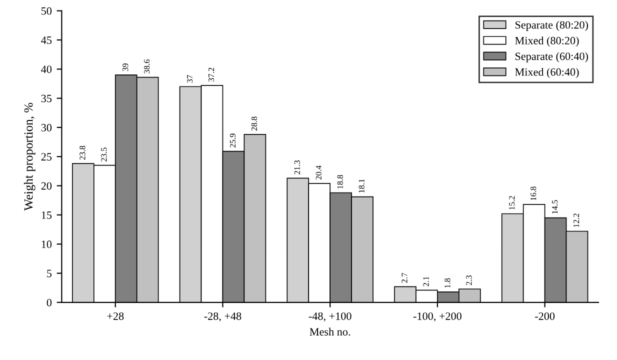 This screenshot has height=360, width=617. I want to click on data-label: 20.4, so click(319, 172).